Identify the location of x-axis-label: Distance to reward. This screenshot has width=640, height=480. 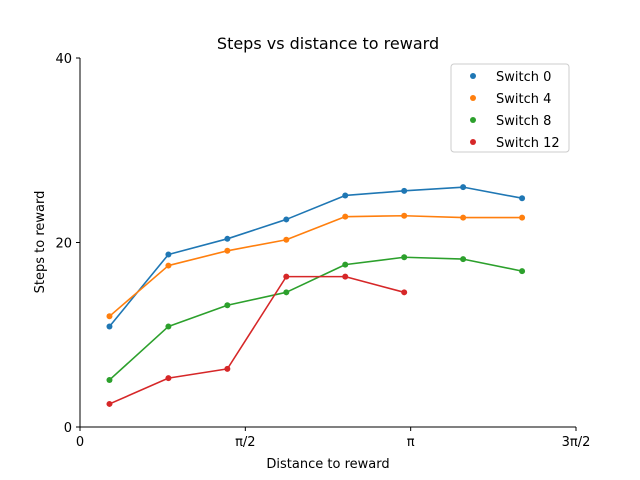
(327, 464).